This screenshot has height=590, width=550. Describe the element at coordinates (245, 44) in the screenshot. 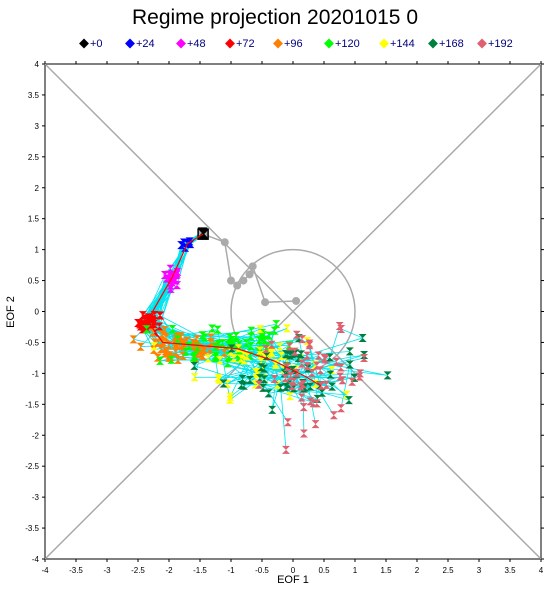

I see `legend-label: +72` at that location.